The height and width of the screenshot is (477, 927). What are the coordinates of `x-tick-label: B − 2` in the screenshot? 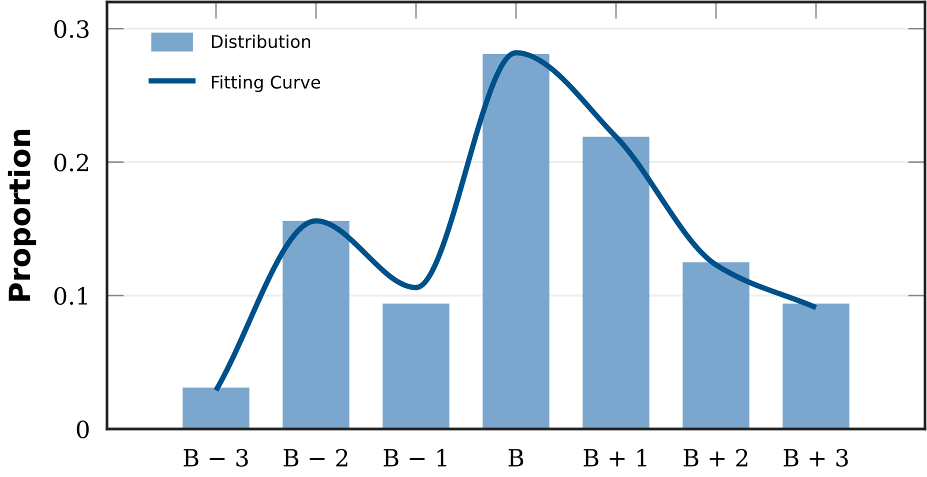 It's located at (316, 457).